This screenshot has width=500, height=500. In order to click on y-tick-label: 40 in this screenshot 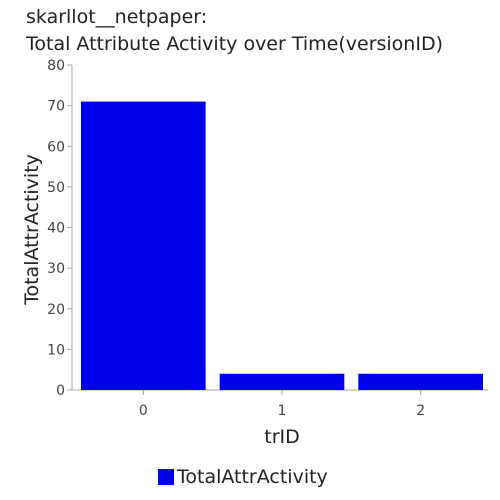, I will do `click(56, 229)`.